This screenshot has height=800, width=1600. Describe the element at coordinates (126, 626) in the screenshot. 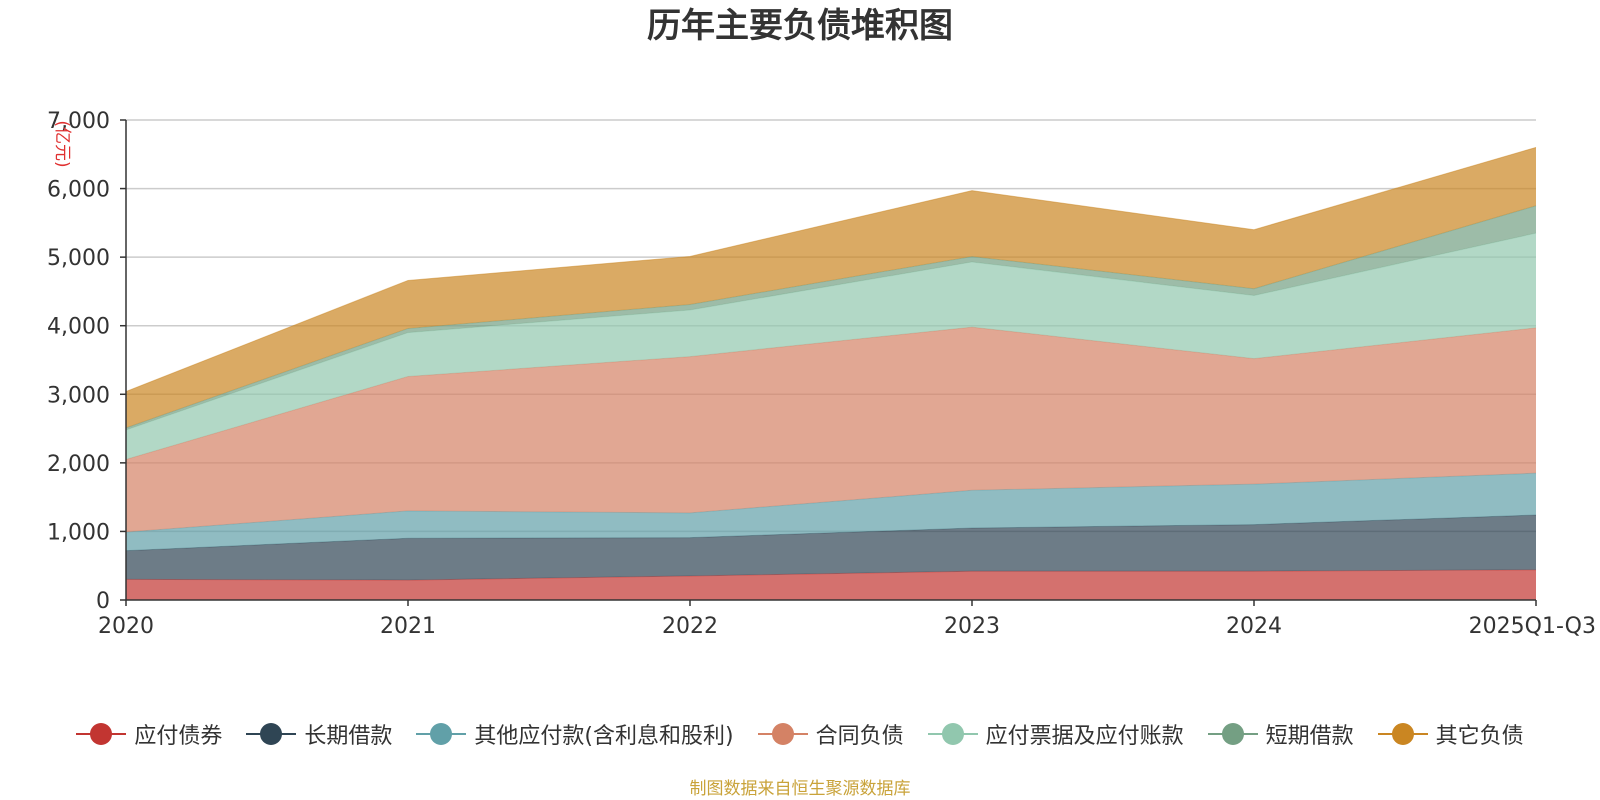

I see `x-tick-label-0: 2020` at that location.